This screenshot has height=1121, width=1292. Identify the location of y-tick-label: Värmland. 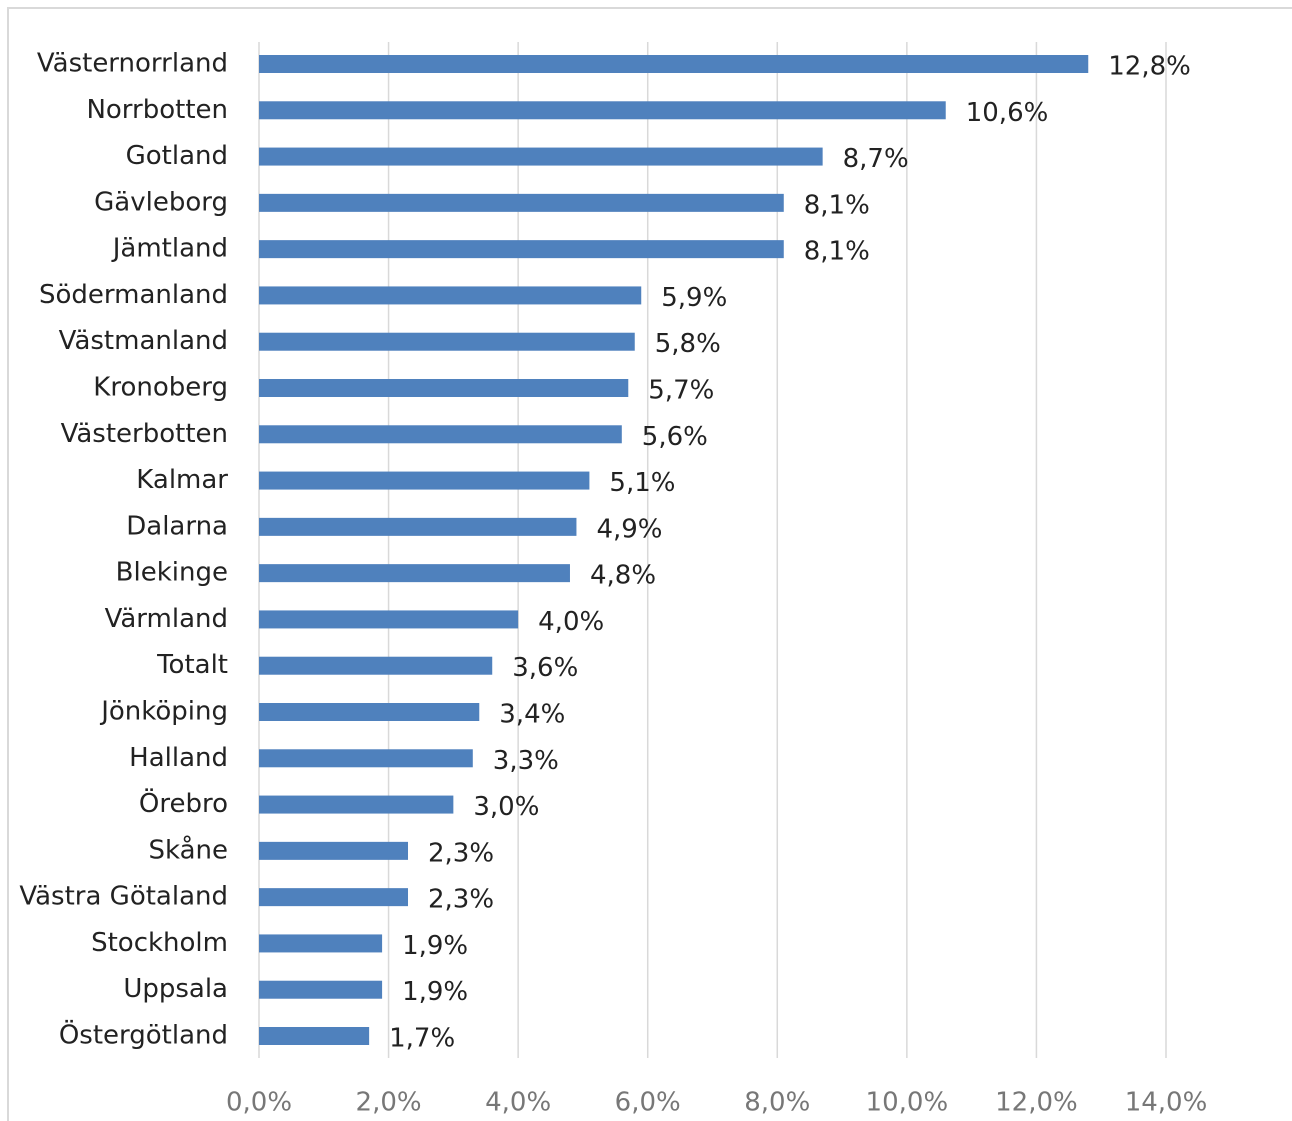
(166, 619).